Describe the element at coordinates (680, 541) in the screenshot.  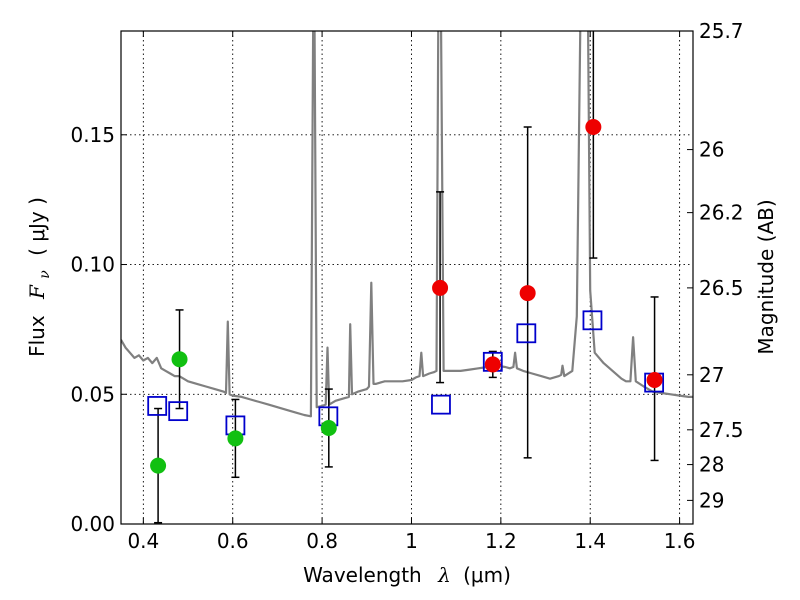
I see `x-tick-label: 1.6` at that location.